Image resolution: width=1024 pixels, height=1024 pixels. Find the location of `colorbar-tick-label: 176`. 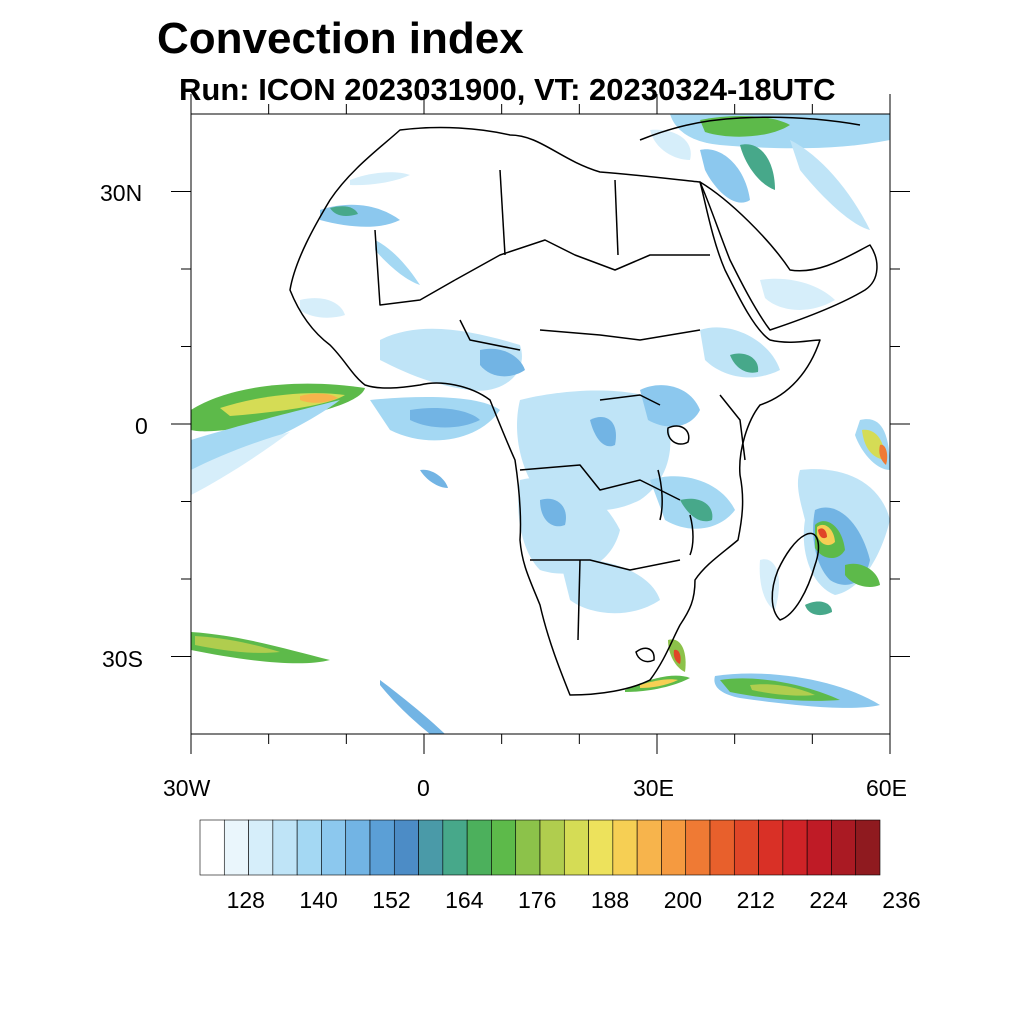

colorbar-tick-label: 176 is located at coordinates (537, 900).